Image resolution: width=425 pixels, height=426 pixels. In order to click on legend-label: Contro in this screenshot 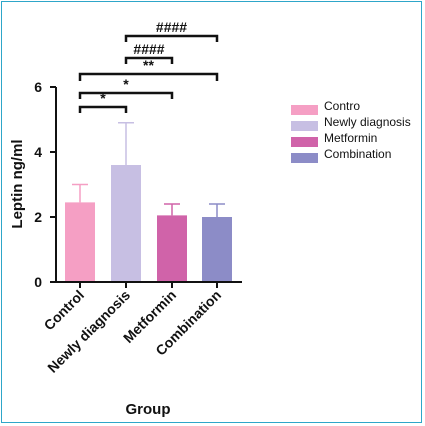, I will do `click(342, 106)`.